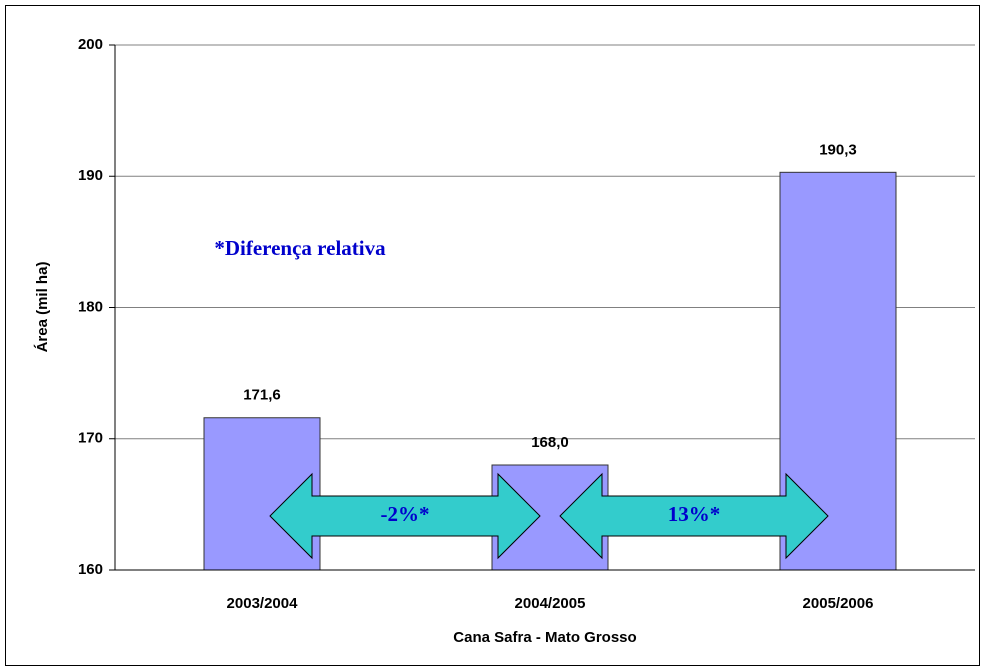 The width and height of the screenshot is (985, 671). Describe the element at coordinates (42, 307) in the screenshot. I see `y-axis-label: Área (mil ha)` at that location.